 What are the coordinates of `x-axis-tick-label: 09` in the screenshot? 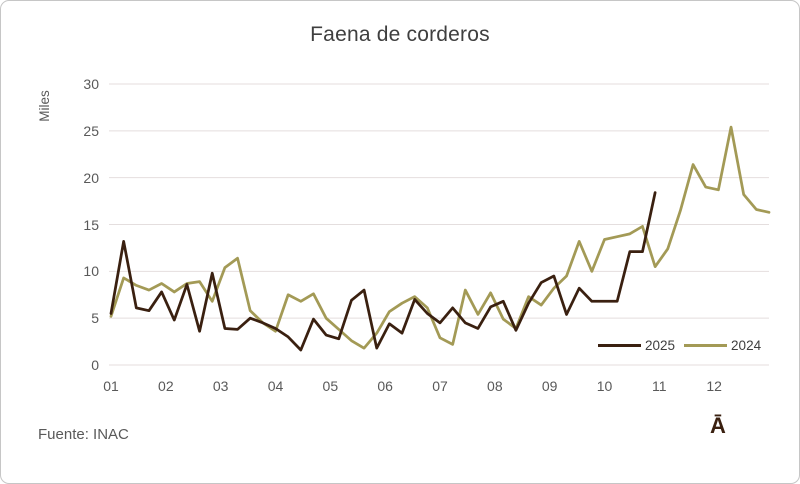 It's located at (549, 386).